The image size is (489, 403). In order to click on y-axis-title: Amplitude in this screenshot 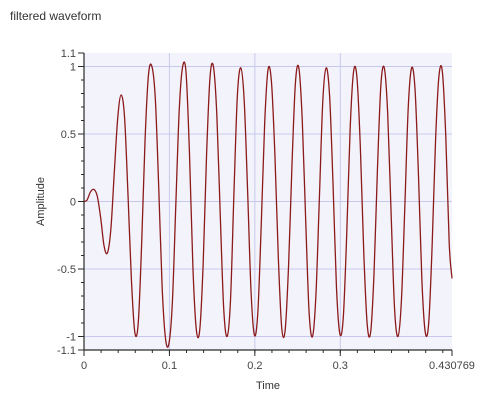, I will do `click(41, 201)`.